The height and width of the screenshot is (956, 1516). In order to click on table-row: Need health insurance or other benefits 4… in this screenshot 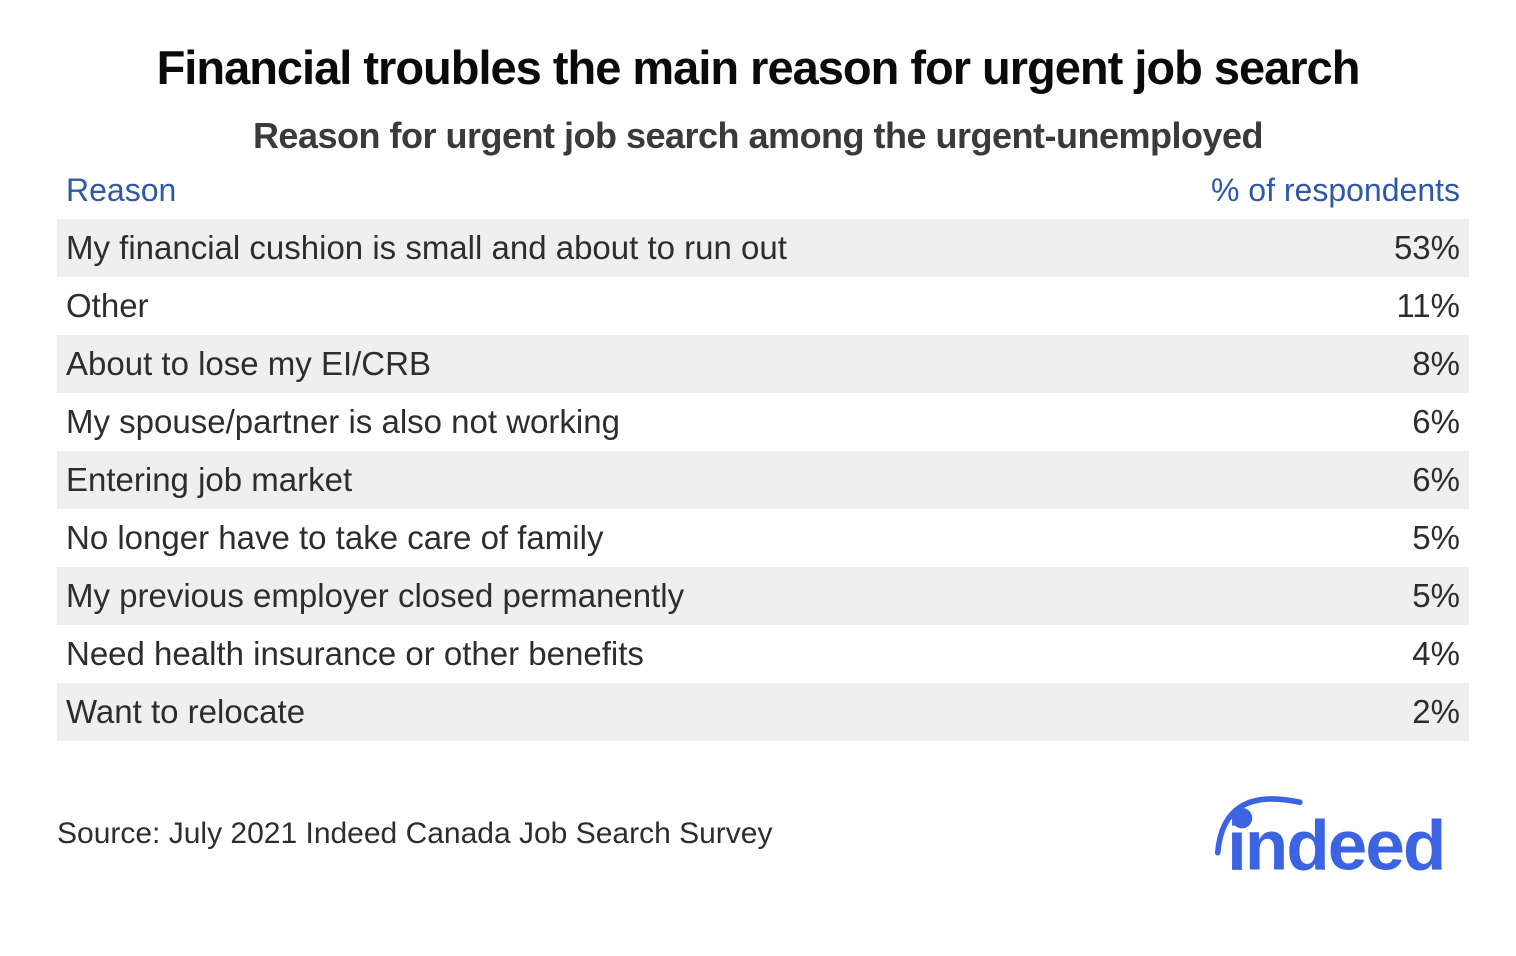, I will do `click(763, 654)`.